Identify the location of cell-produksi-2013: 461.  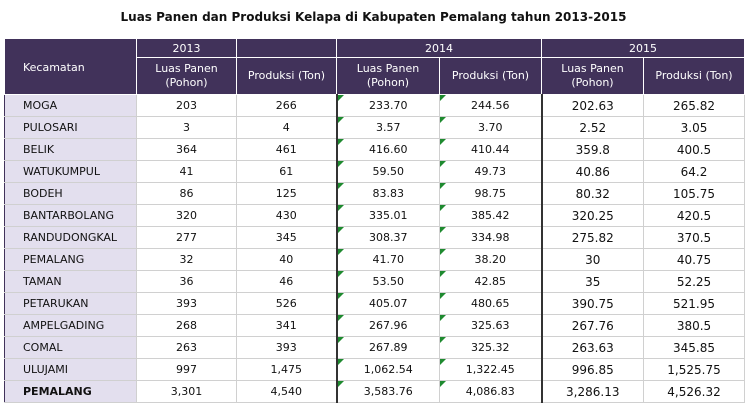
(286, 149).